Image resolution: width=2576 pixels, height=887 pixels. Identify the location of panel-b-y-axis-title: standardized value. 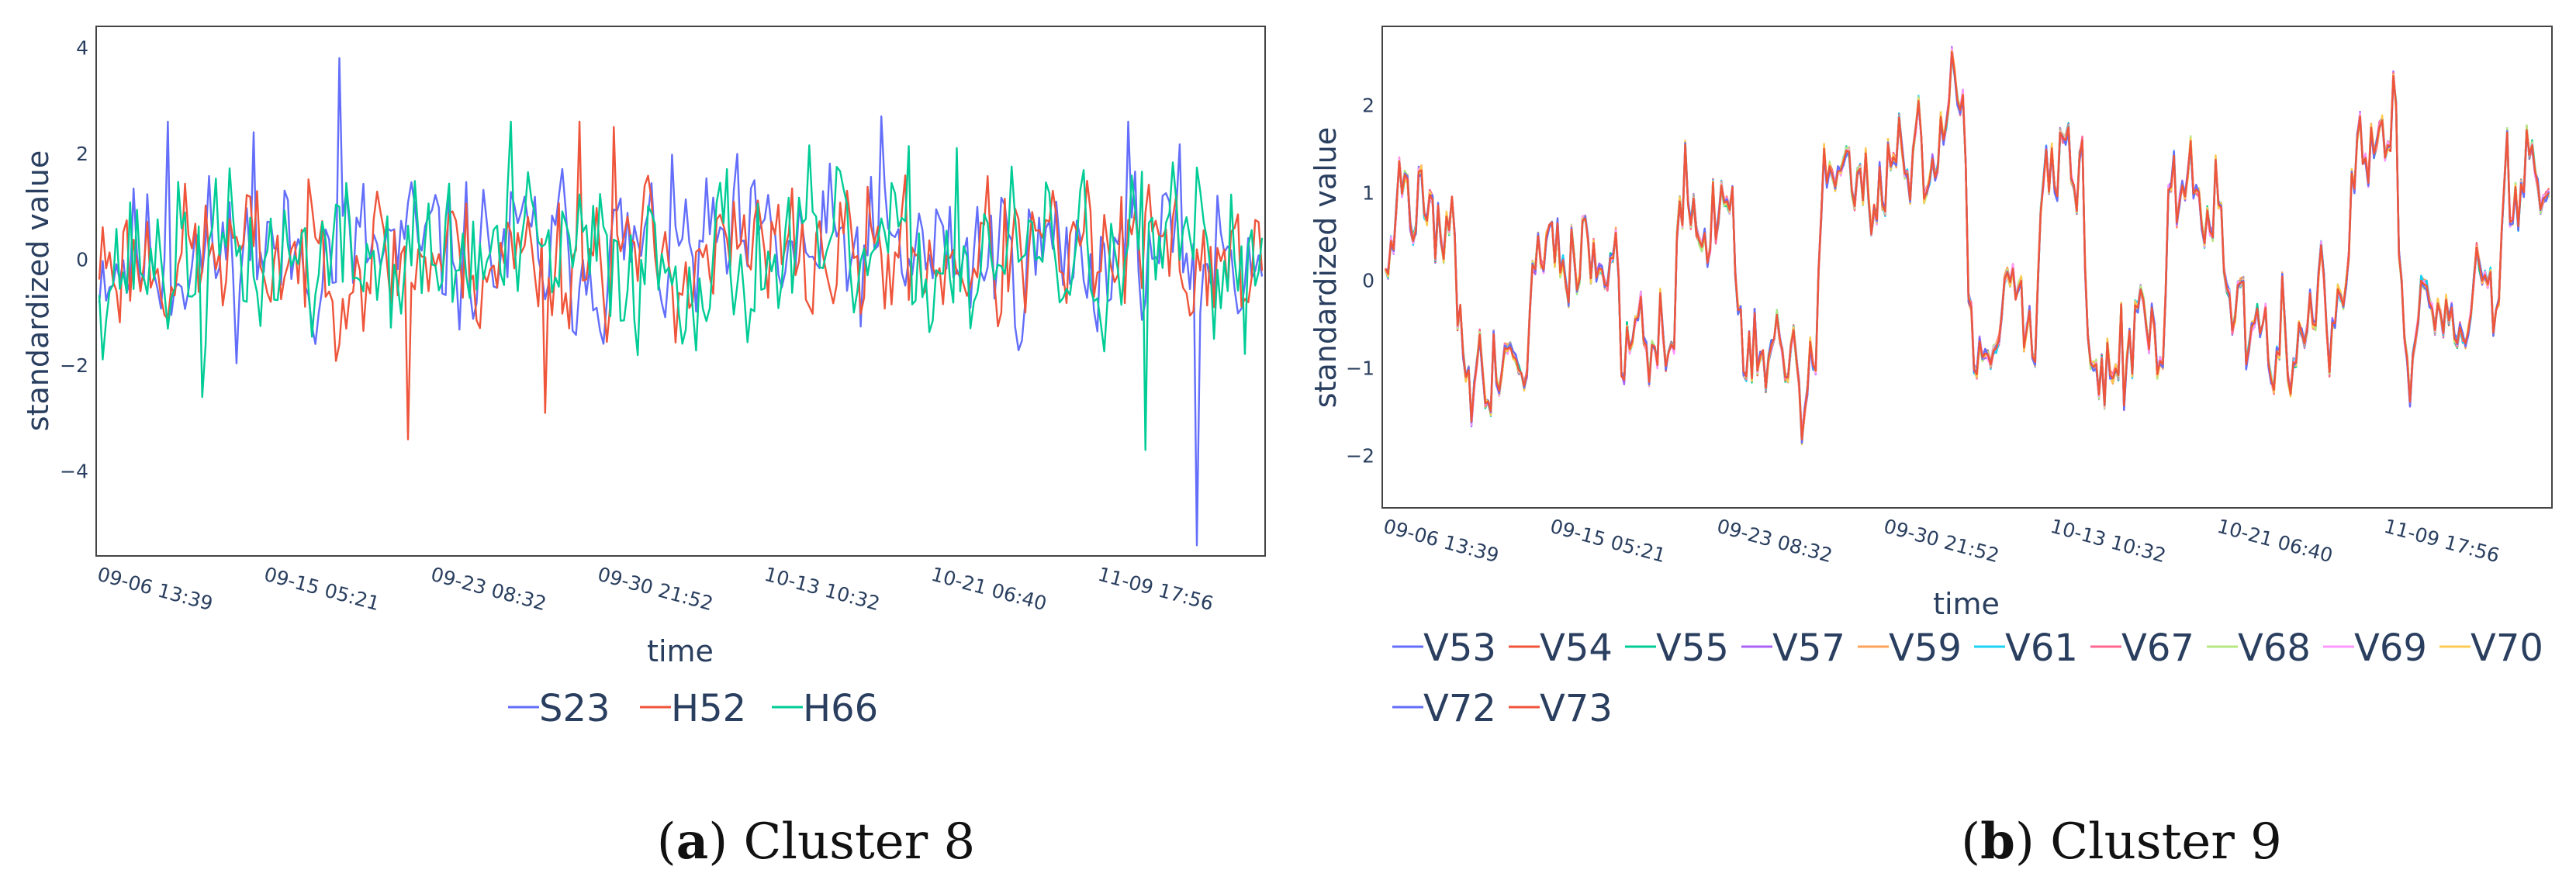
(1326, 267).